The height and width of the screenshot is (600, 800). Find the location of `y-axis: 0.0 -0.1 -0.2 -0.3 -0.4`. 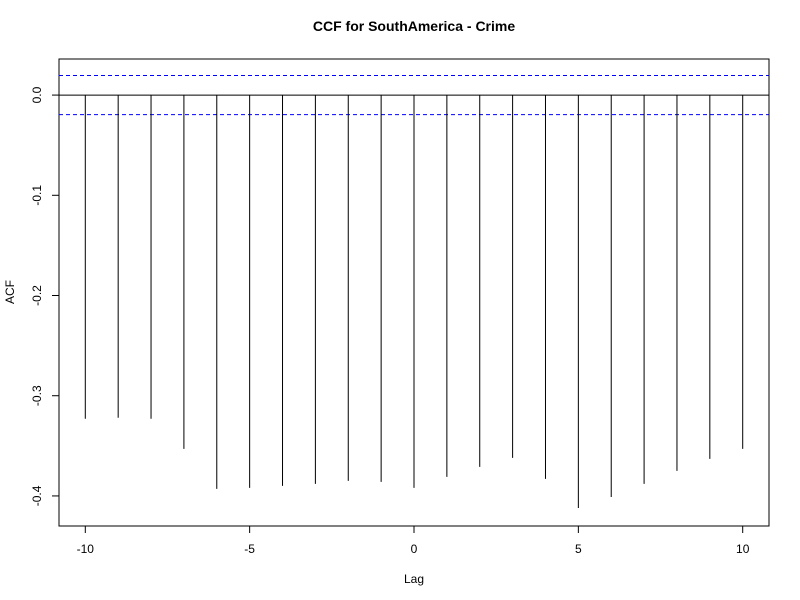

y-axis: 0.0 -0.1 -0.2 -0.3 -0.4 is located at coordinates (44, 296).